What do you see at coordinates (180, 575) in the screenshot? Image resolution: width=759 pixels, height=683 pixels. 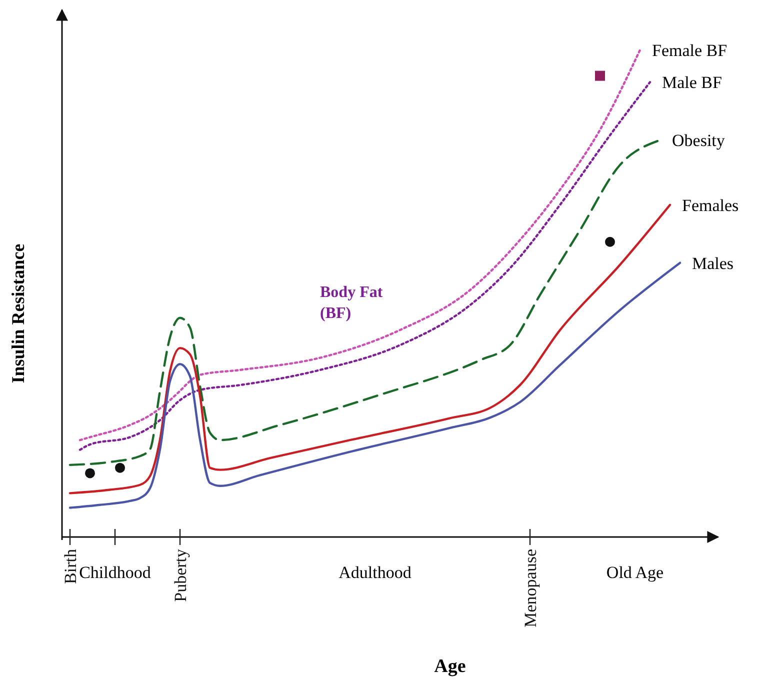 I see `x-tick-label: Puberty` at bounding box center [180, 575].